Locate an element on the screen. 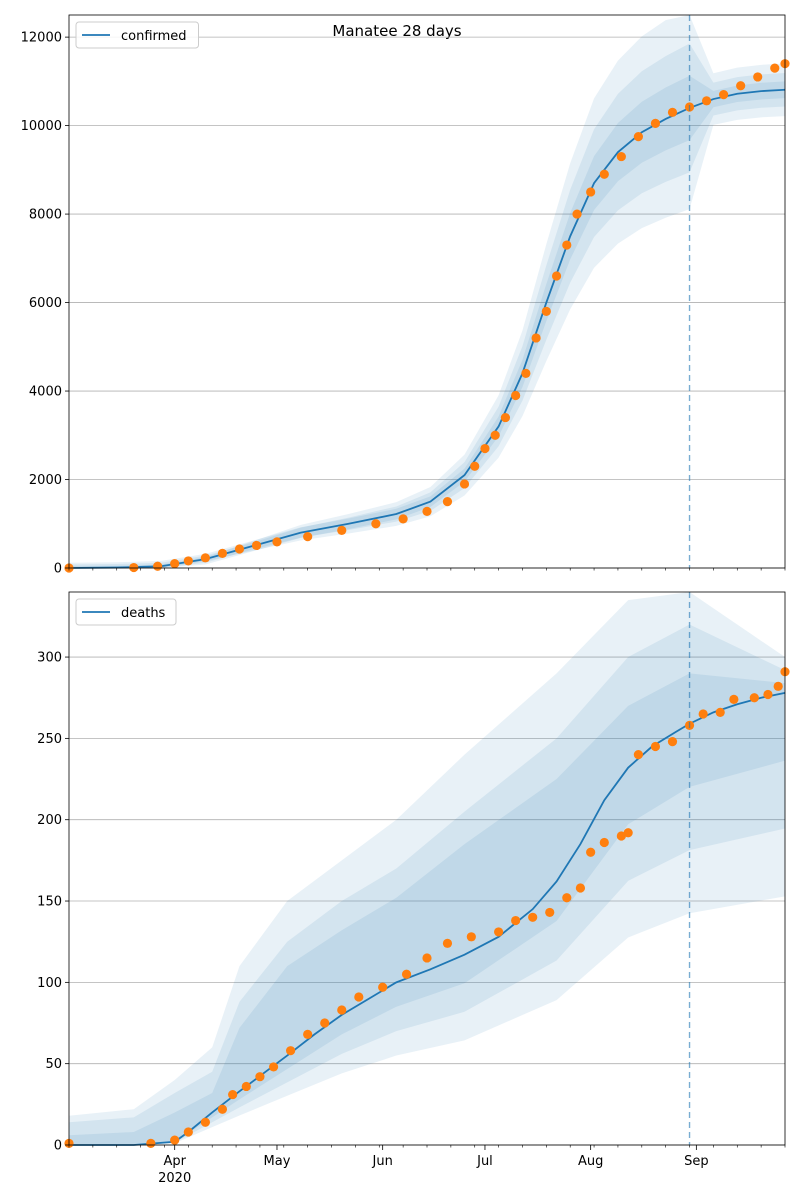 The height and width of the screenshot is (1200, 800). y-tick-label: 150 is located at coordinates (49, 902).